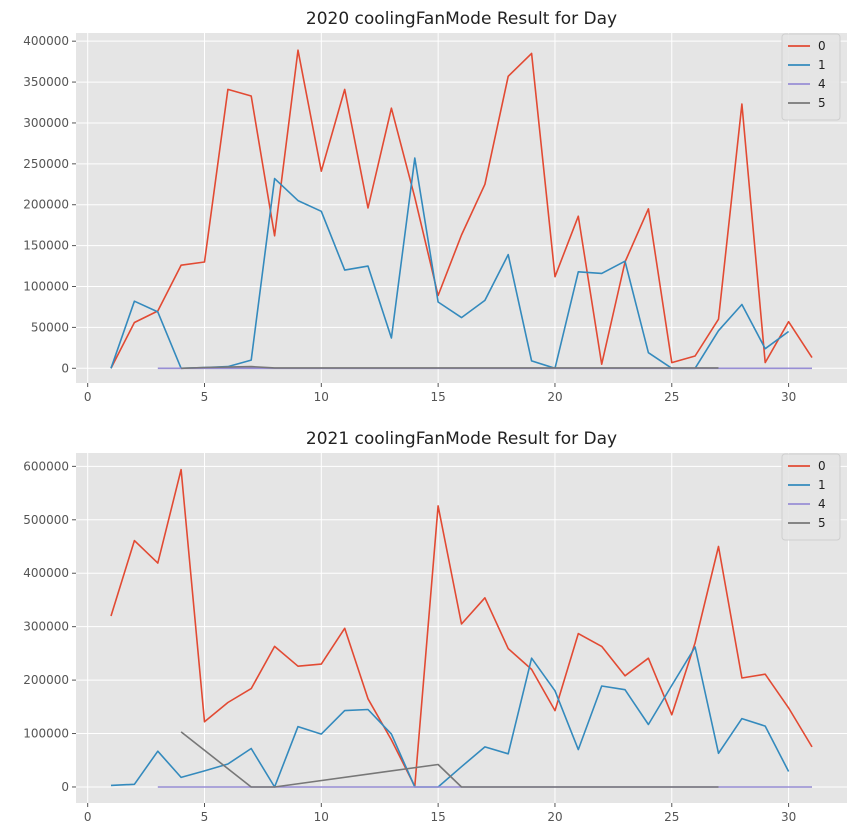 The width and height of the screenshot is (857, 837). Describe the element at coordinates (461, 439) in the screenshot. I see `chart-title: 2021 coolingFanMode Result for Day` at that location.